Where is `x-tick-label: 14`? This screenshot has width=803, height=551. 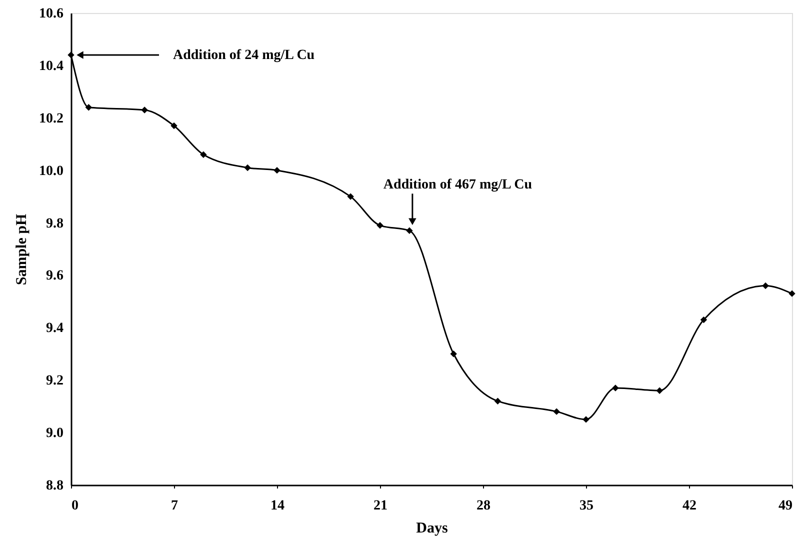
x-tick-label: 14 is located at coordinates (277, 506).